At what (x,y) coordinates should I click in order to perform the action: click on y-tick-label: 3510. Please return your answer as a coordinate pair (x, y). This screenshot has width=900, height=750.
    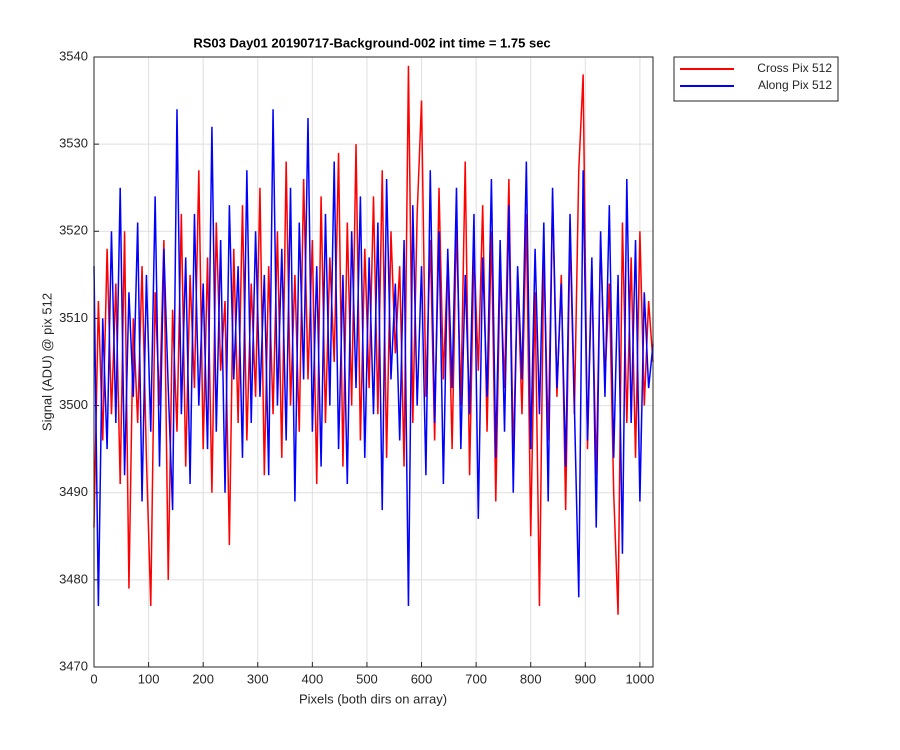
    Looking at the image, I should click on (73, 317).